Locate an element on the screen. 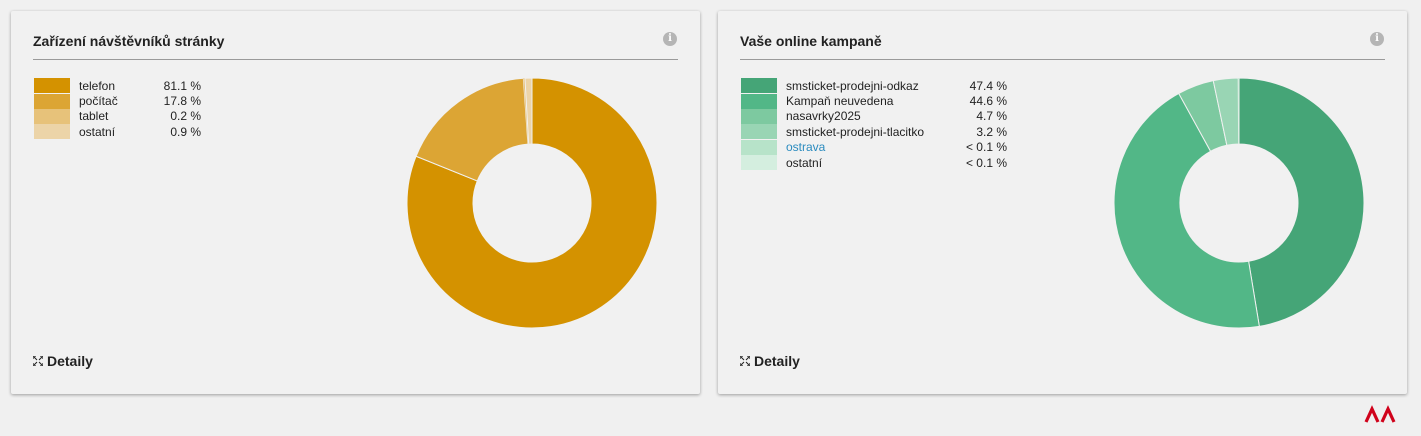 This screenshot has width=1421, height=436. legend-label: nasavrky2025 is located at coordinates (823, 116).